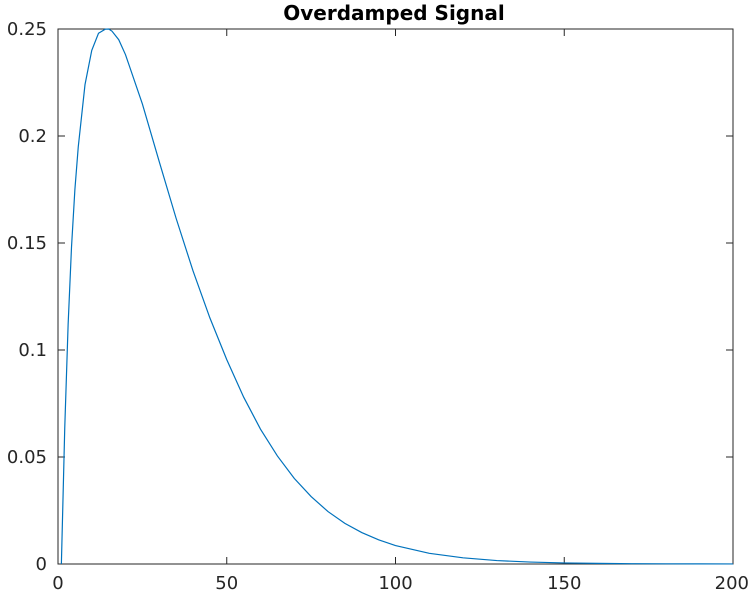 The height and width of the screenshot is (595, 754). What do you see at coordinates (564, 583) in the screenshot?
I see `x-tick-label: 150` at bounding box center [564, 583].